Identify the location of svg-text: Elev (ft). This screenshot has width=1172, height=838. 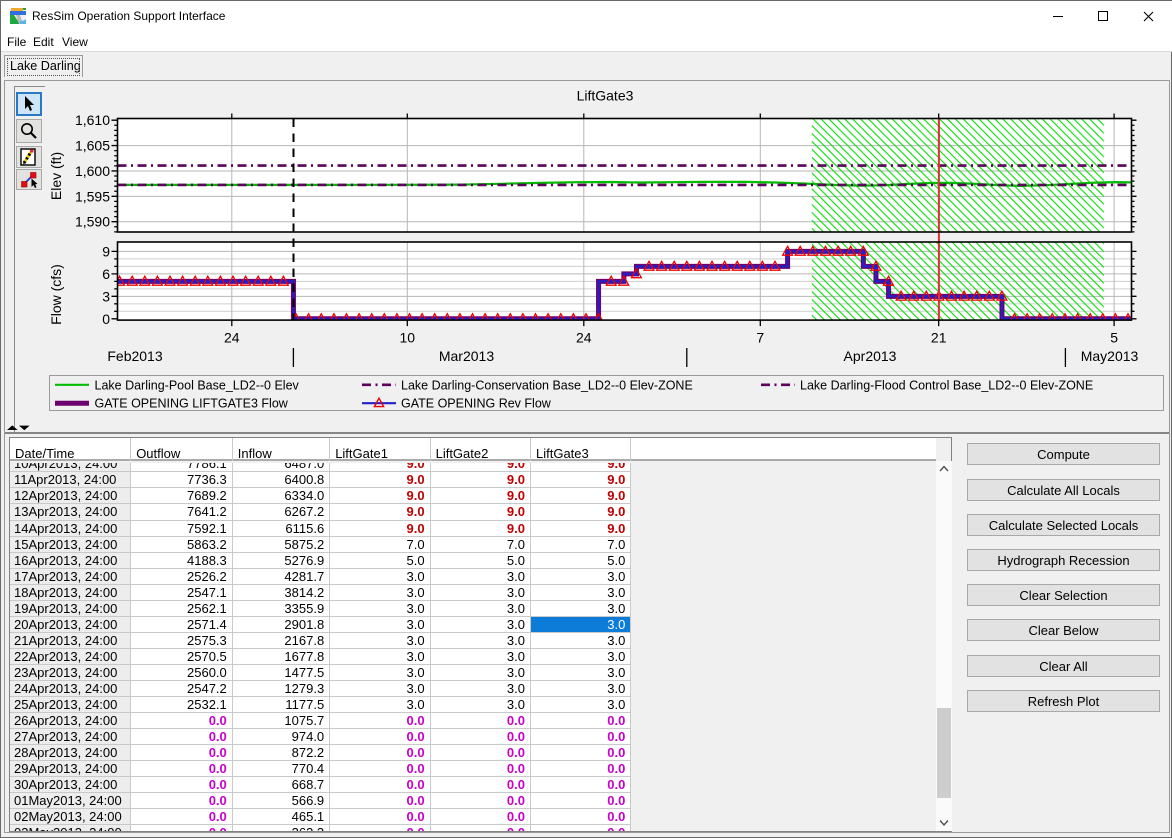
(56, 176).